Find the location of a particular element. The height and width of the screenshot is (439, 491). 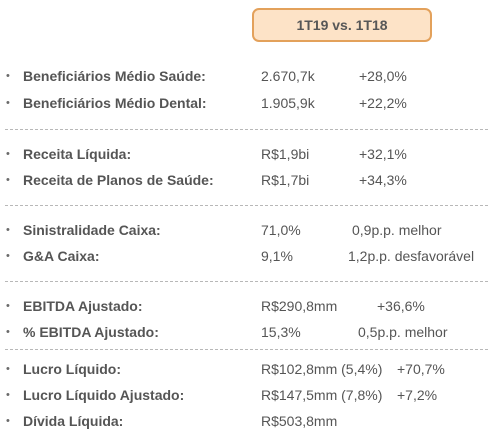

metric-label: Receita de Planos de Saúde: is located at coordinates (118, 180).